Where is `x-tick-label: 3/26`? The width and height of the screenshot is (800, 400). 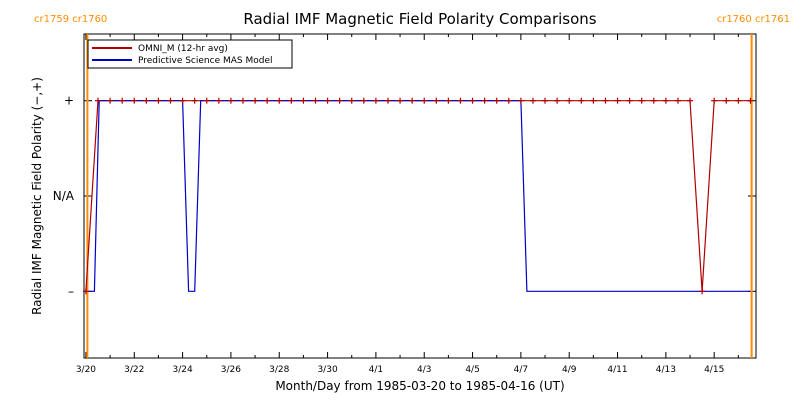 x-tick-label: 3/26 is located at coordinates (231, 370).